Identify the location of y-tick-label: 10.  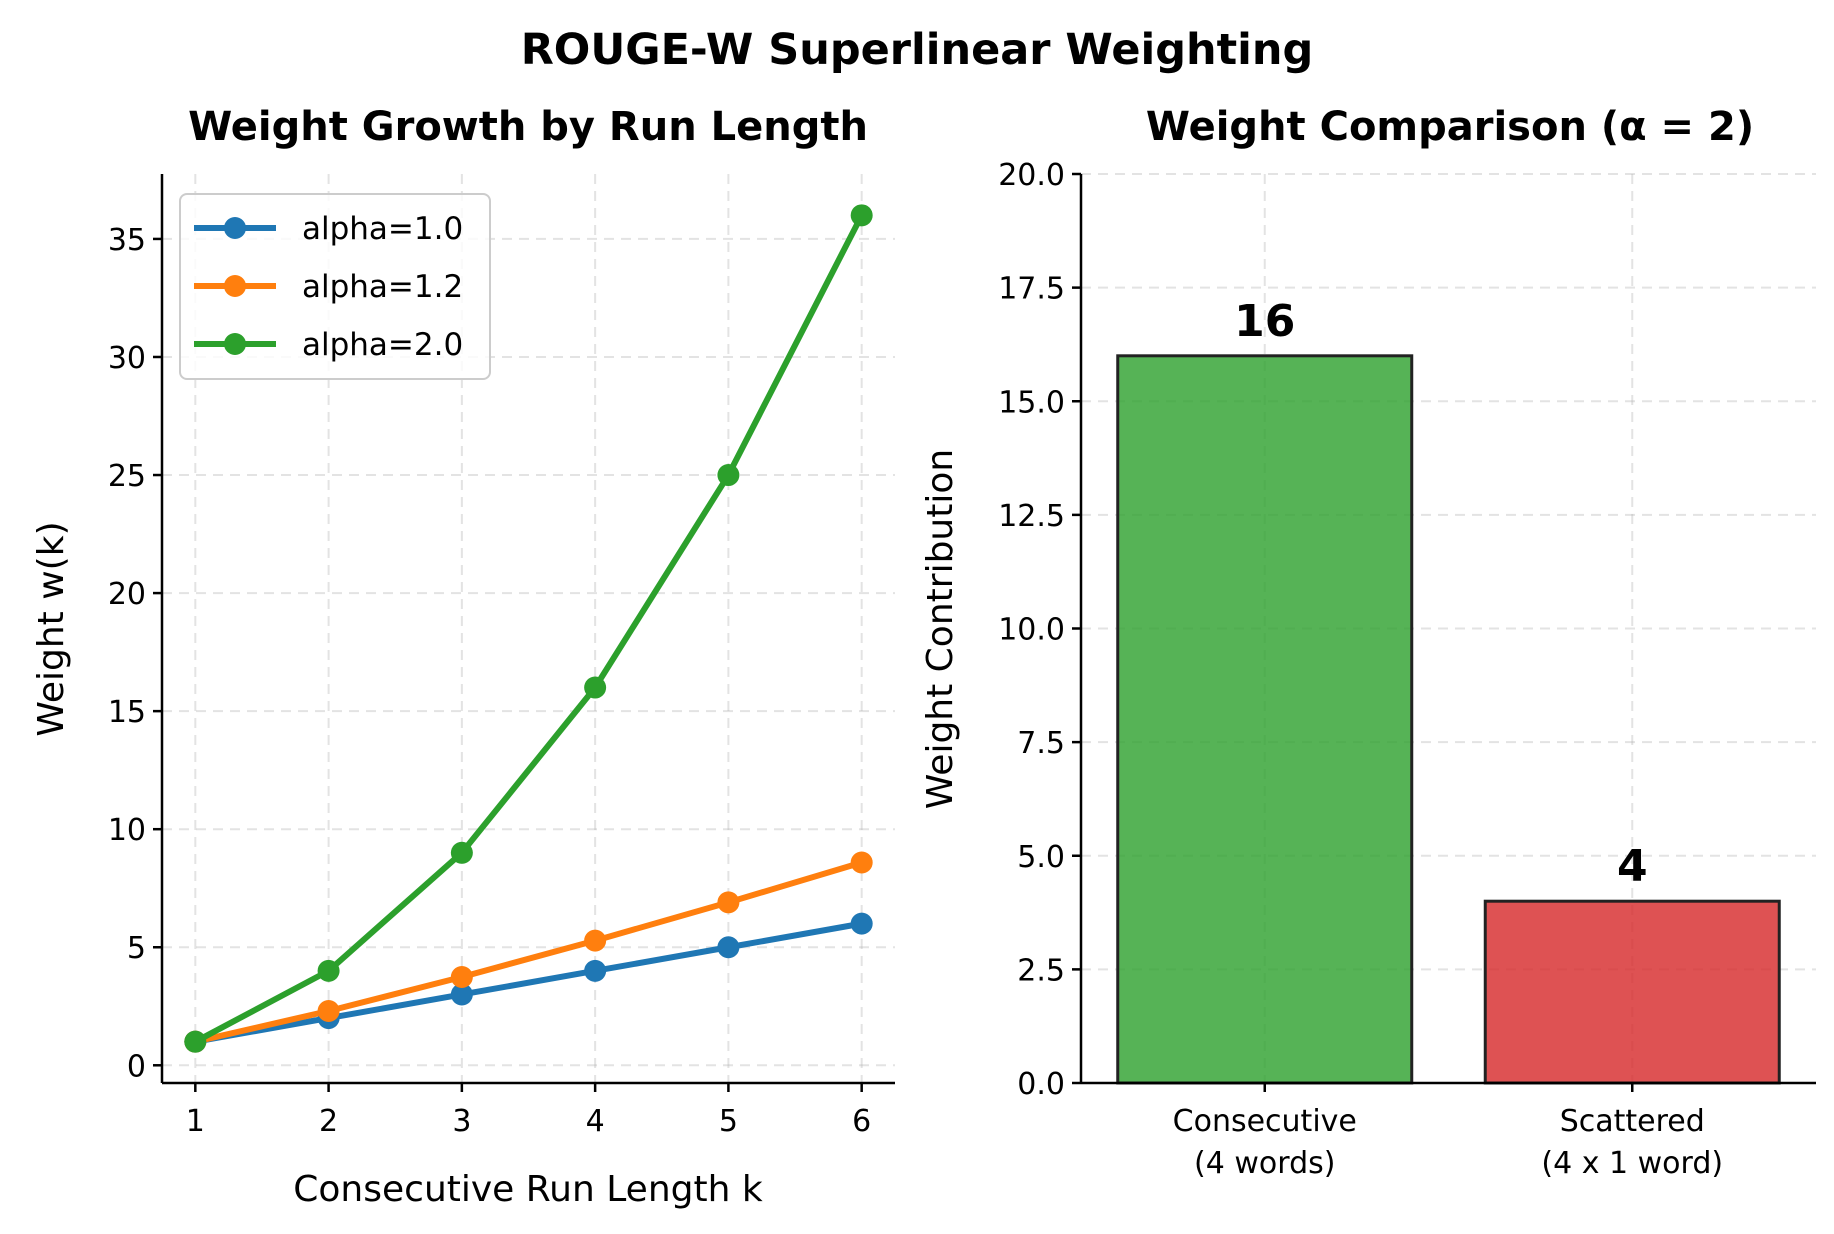
(127, 830).